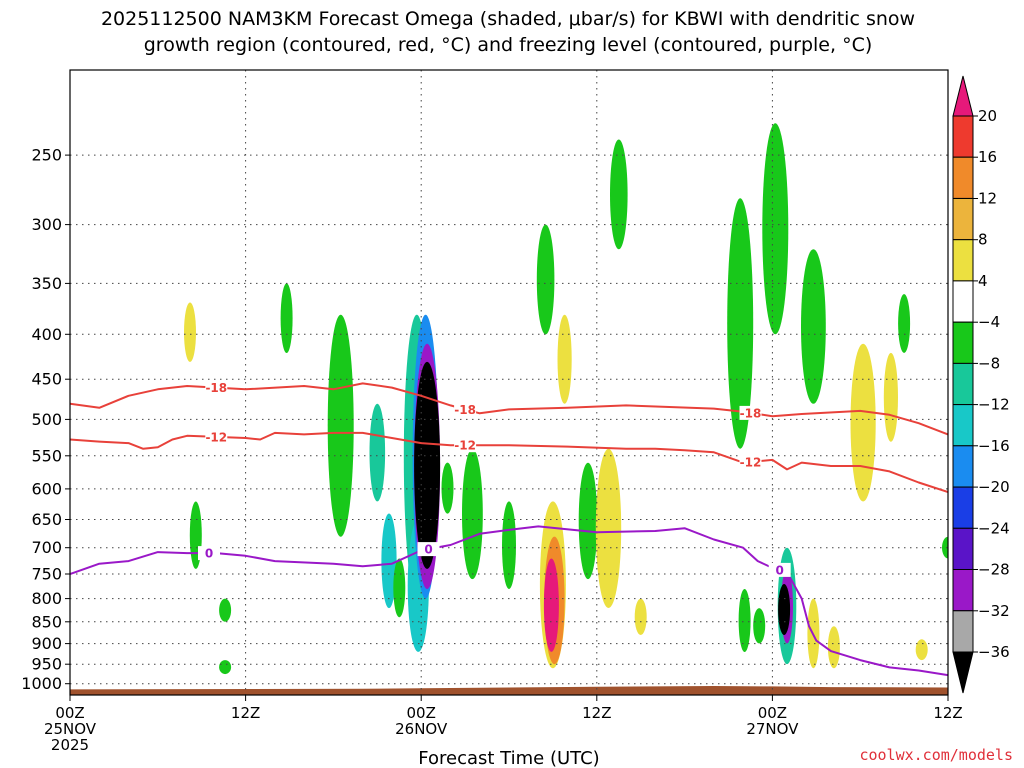 The width and height of the screenshot is (1024, 768). What do you see at coordinates (994, 528) in the screenshot?
I see `colorbar-label-10: −24` at bounding box center [994, 528].